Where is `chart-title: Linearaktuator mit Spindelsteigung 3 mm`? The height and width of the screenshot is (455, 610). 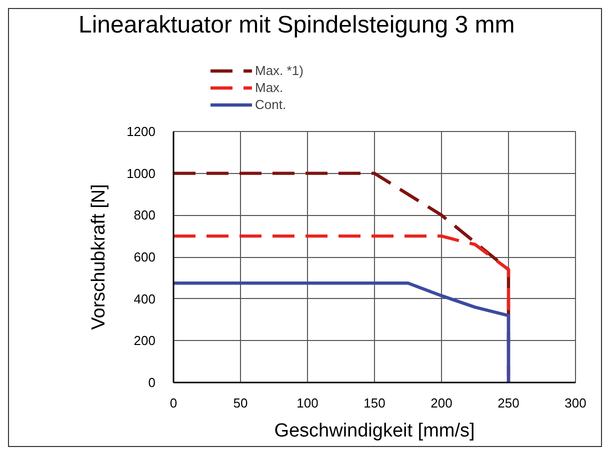 chart-title: Linearaktuator mit Spindelsteigung 3 mm is located at coordinates (296, 25).